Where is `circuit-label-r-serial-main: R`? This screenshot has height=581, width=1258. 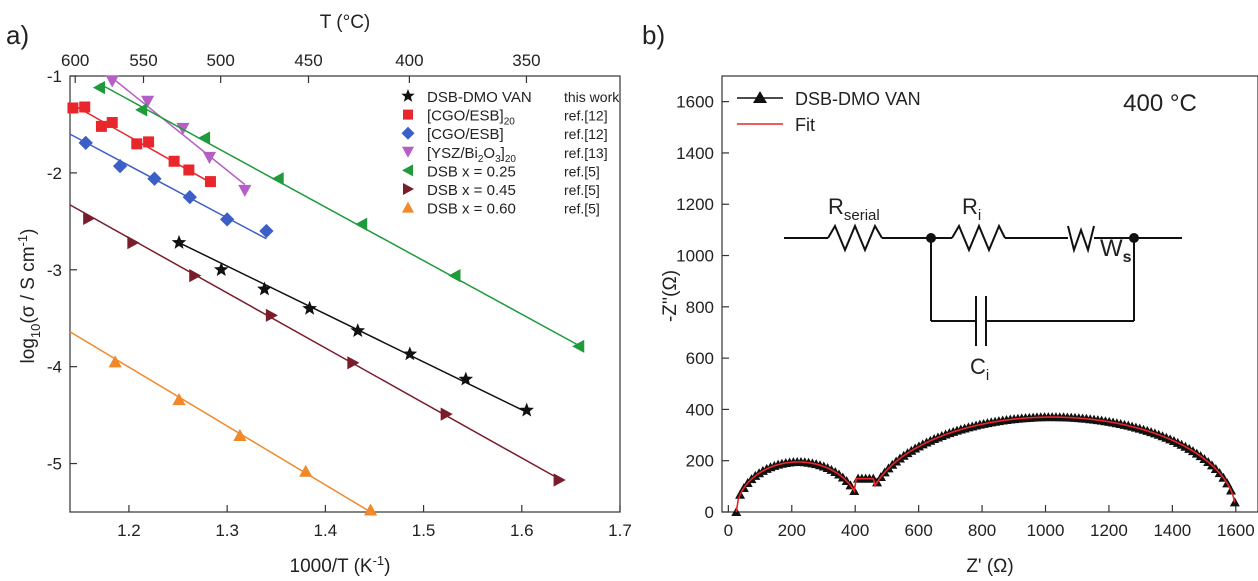 circuit-label-r-serial-main: R is located at coordinates (836, 206).